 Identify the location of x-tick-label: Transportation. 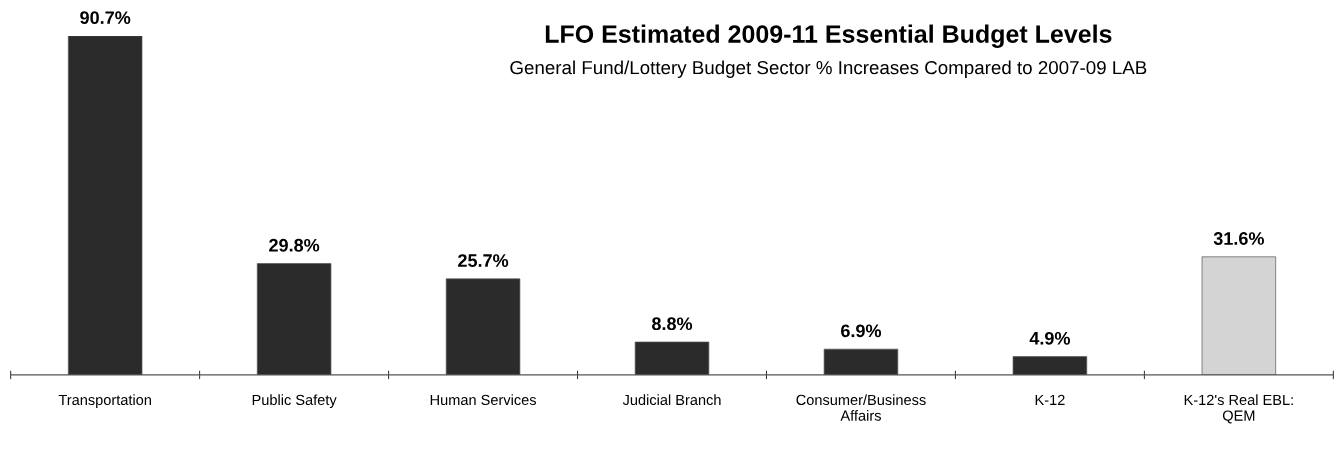
(104, 401).